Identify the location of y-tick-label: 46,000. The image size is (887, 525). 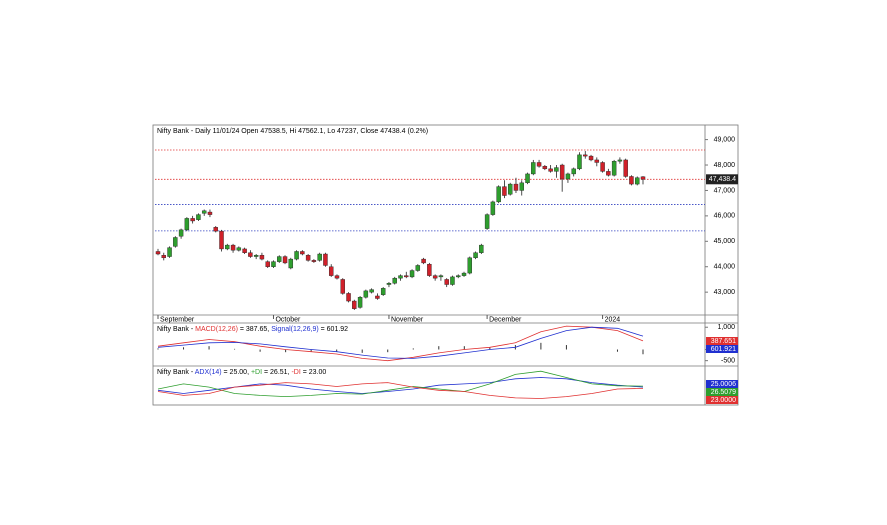
(725, 216).